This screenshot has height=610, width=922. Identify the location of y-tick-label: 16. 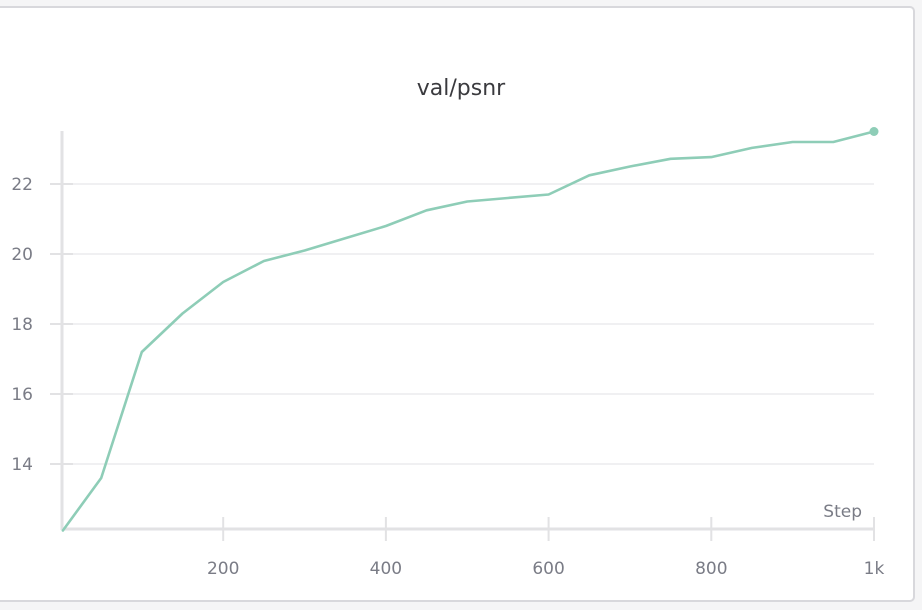
(22, 395).